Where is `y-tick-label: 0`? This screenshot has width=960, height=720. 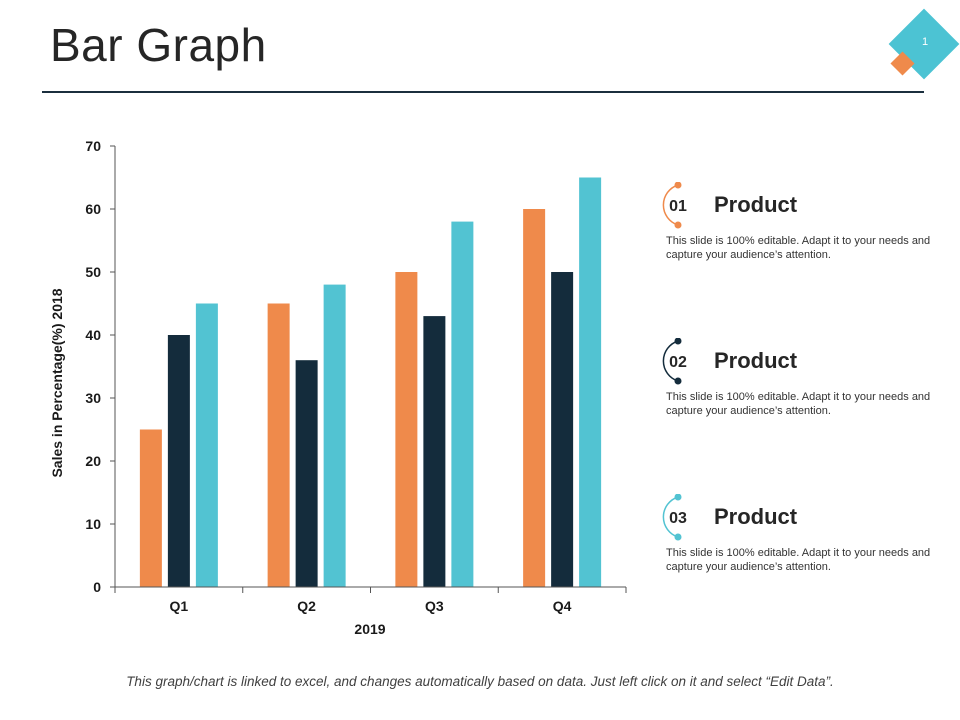
y-tick-label: 0 is located at coordinates (97, 587).